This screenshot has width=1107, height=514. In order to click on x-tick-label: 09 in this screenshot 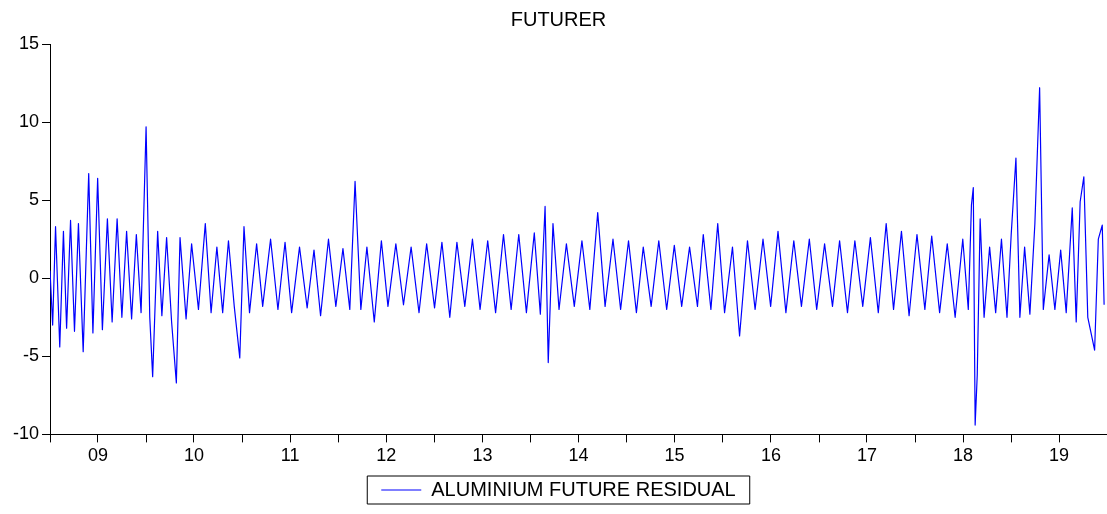, I will do `click(97, 455)`.